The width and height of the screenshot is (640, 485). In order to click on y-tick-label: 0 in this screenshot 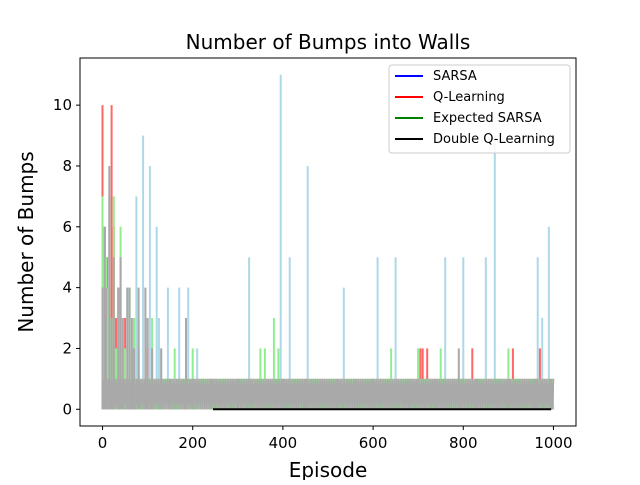, I will do `click(67, 409)`.